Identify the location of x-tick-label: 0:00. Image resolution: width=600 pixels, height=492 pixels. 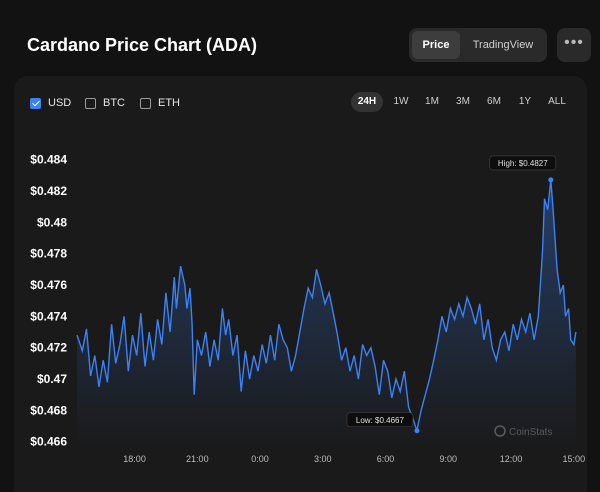
(260, 459).